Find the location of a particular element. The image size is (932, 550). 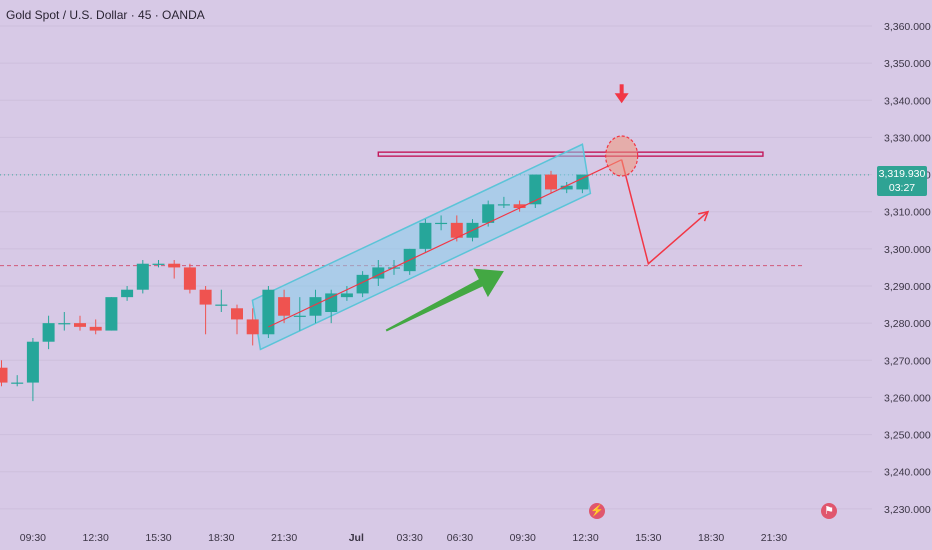

y-tick-label: 3,340.000 is located at coordinates (907, 101).